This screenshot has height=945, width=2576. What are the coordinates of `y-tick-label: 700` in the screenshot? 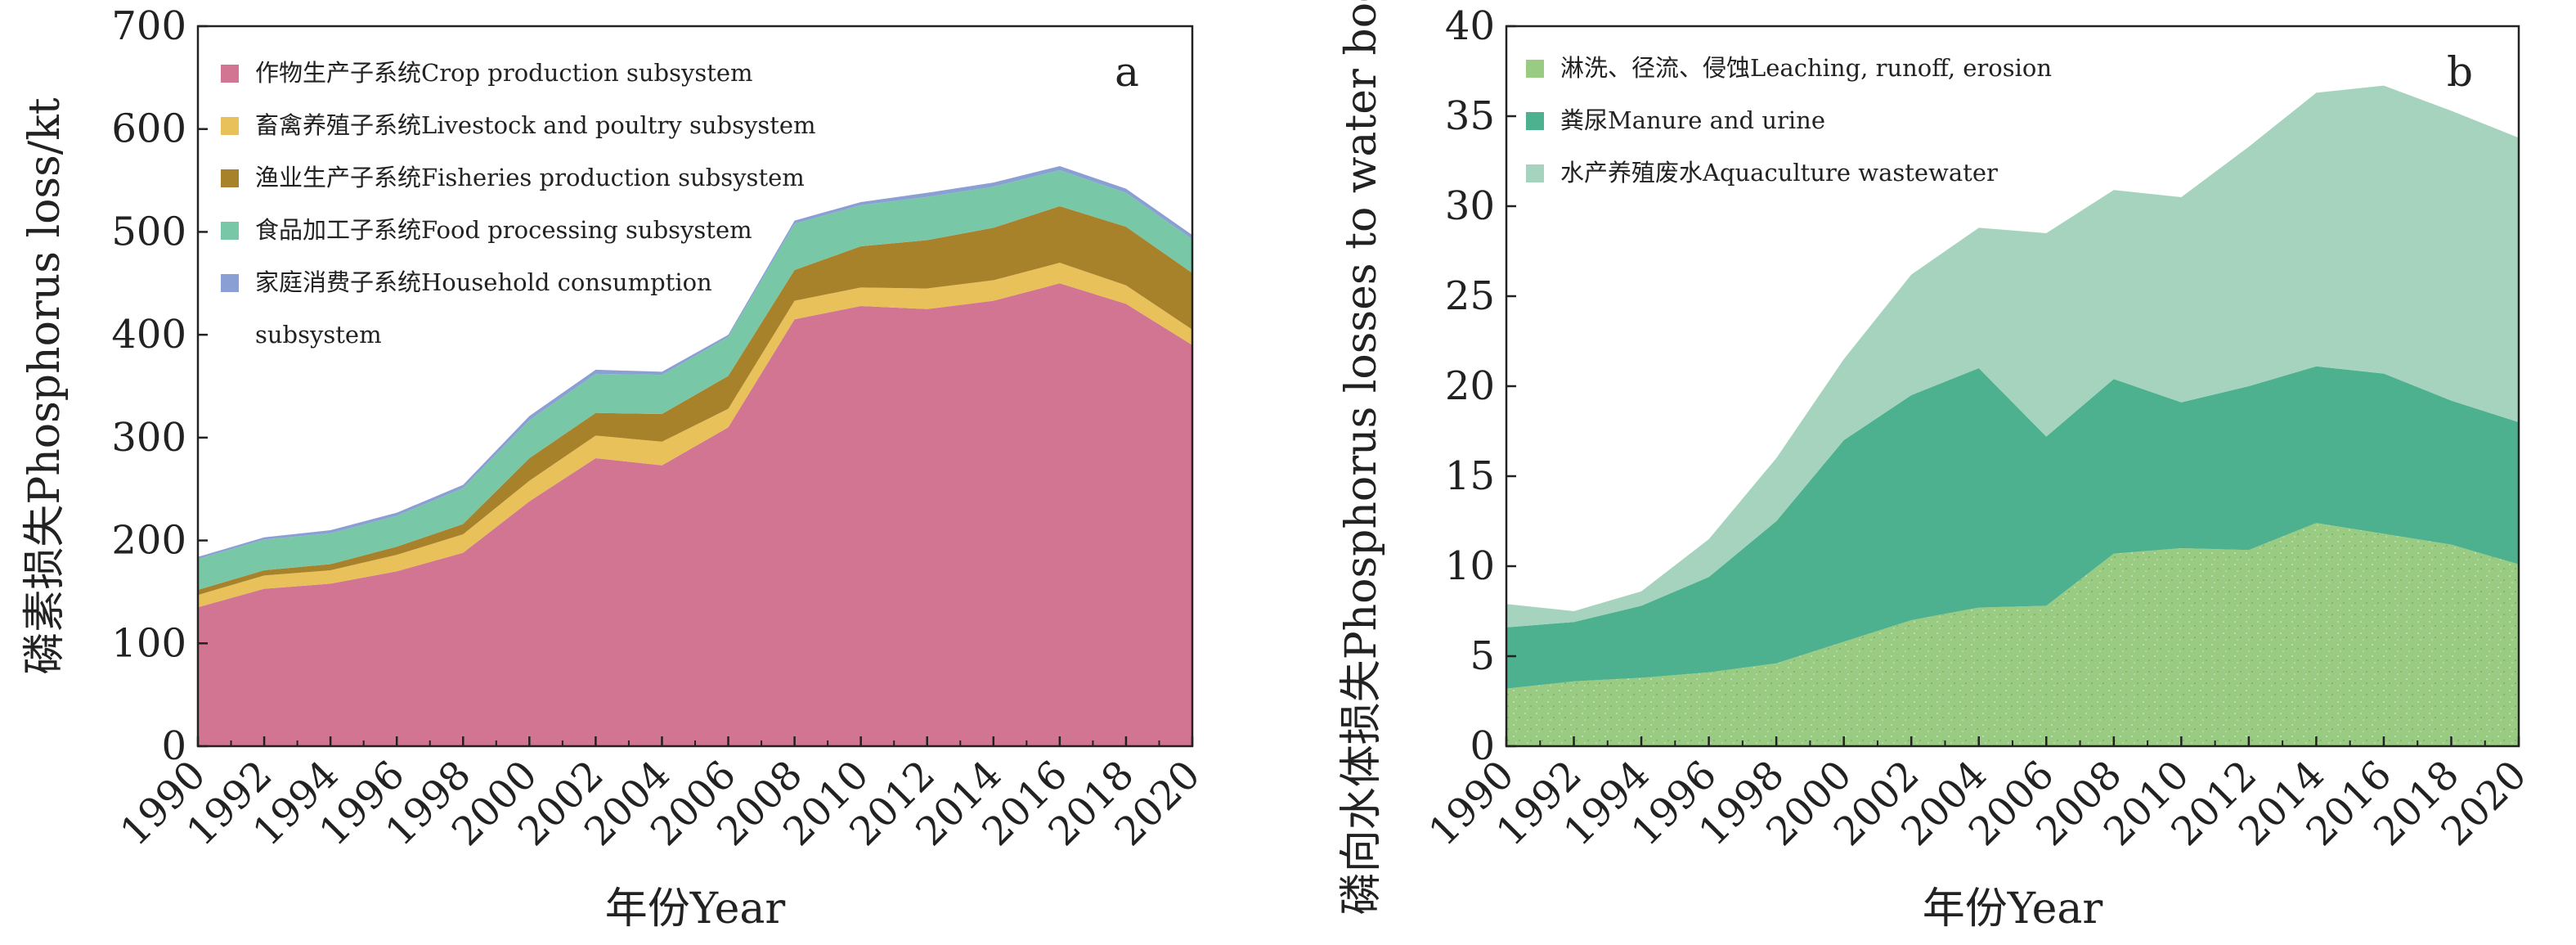 It's located at (148, 26).